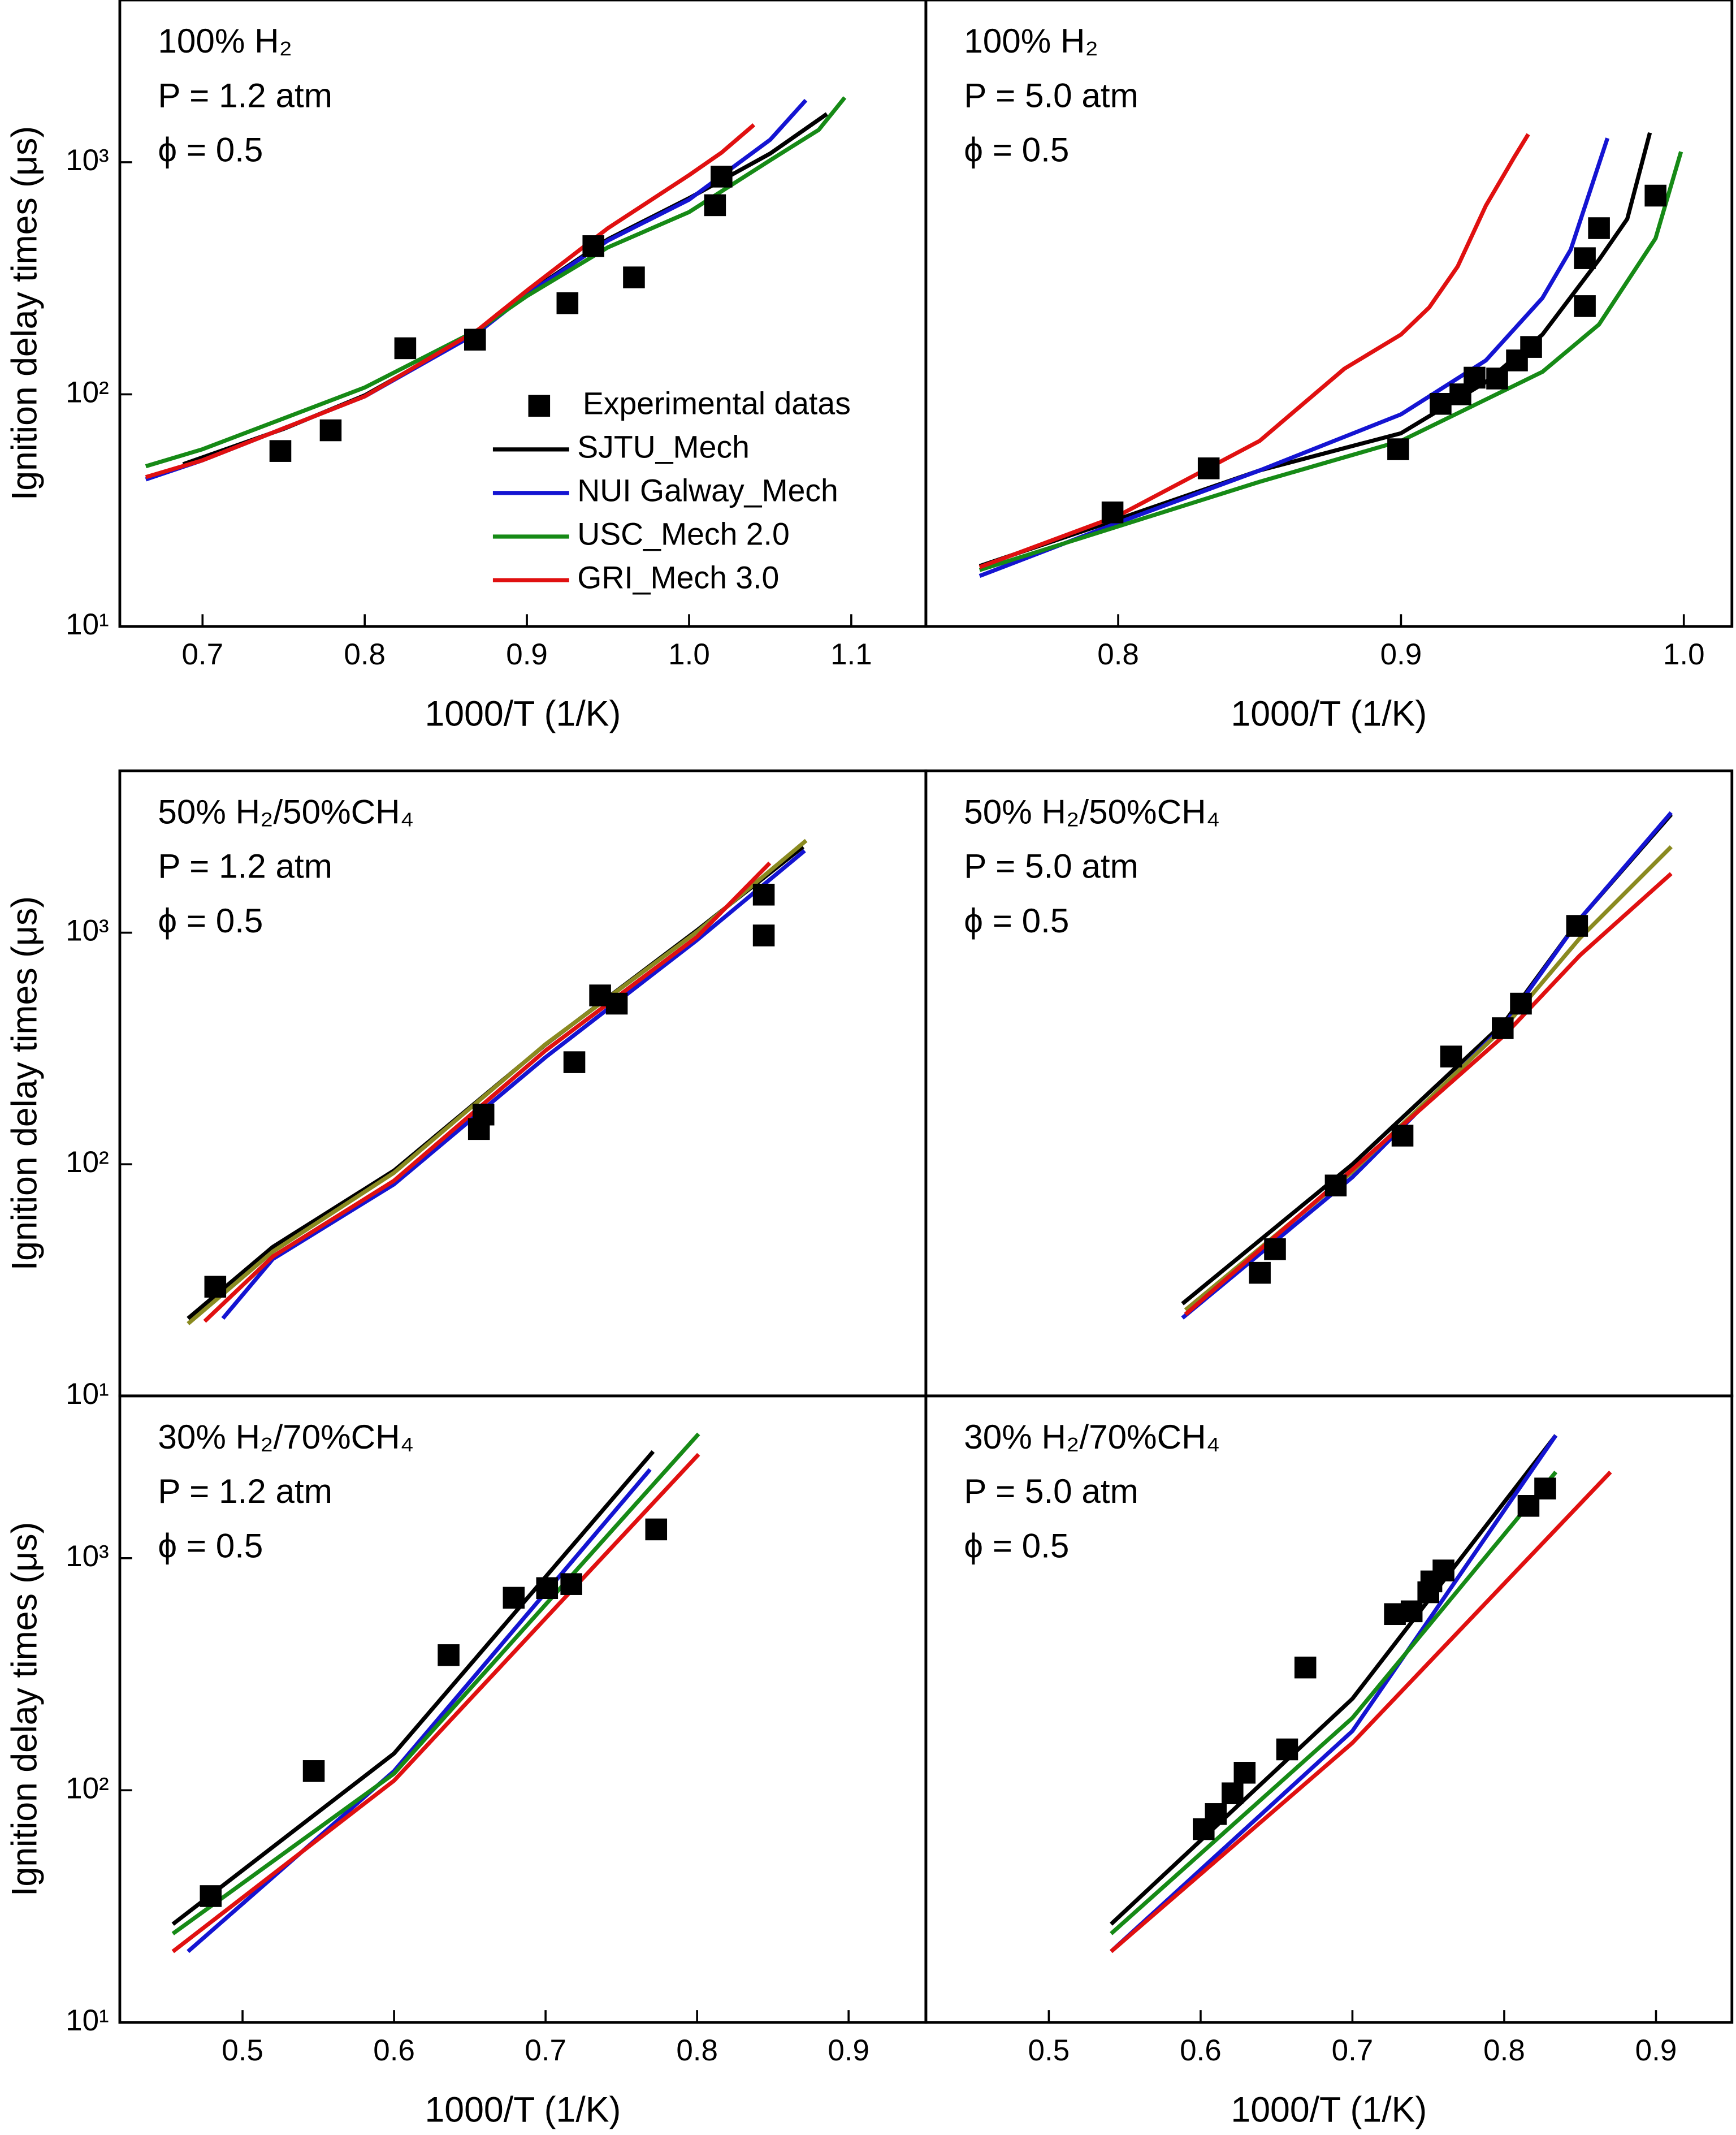  What do you see at coordinates (717, 403) in the screenshot?
I see `legend-label: Experimental datas` at bounding box center [717, 403].